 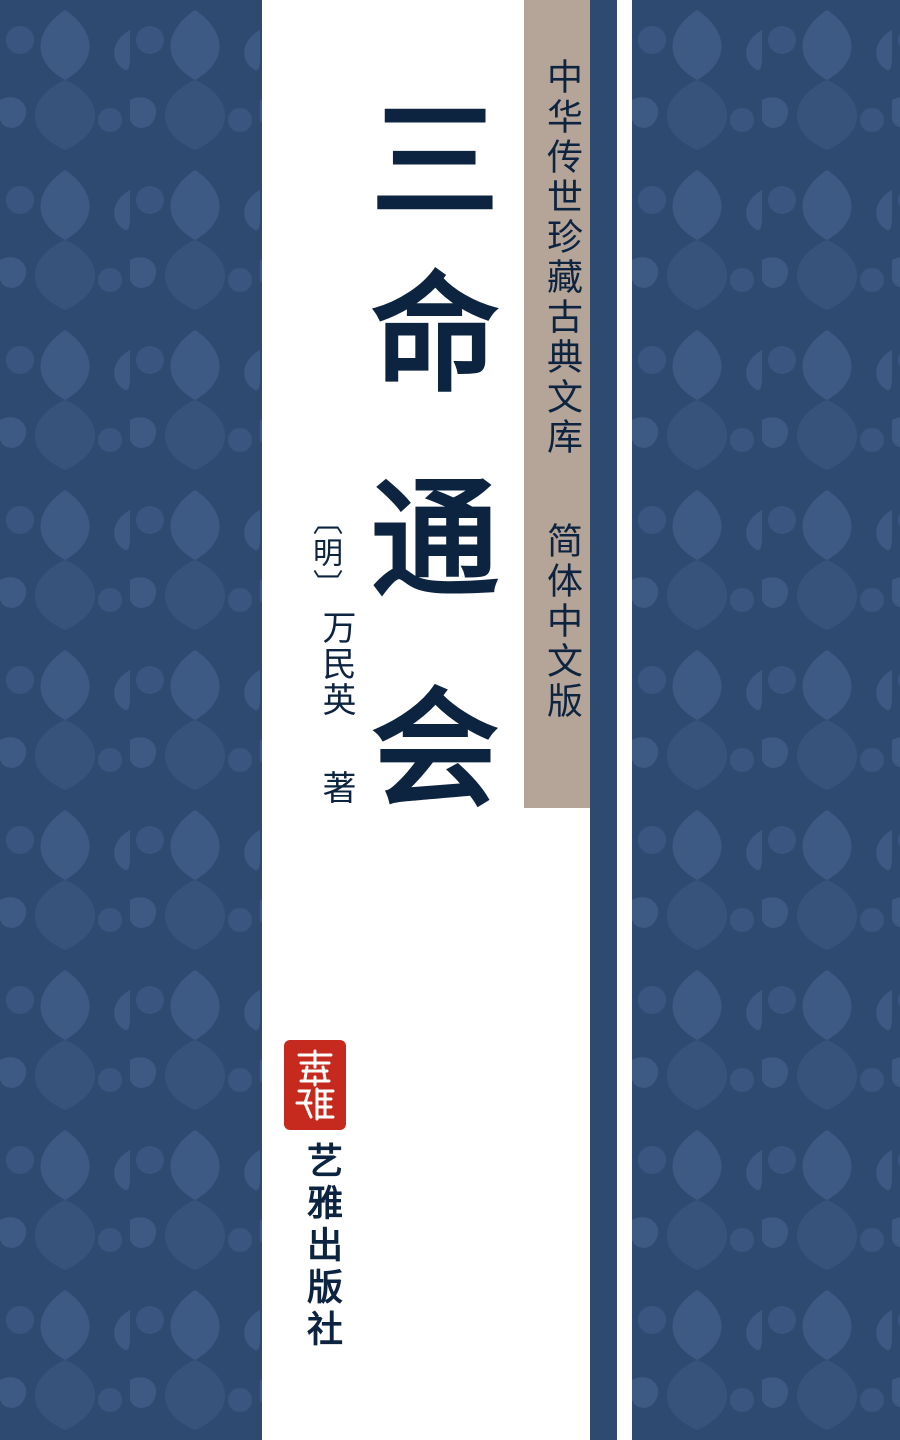 I want to click on series-name: 中华传世珍藏古典文库, so click(x=561, y=258).